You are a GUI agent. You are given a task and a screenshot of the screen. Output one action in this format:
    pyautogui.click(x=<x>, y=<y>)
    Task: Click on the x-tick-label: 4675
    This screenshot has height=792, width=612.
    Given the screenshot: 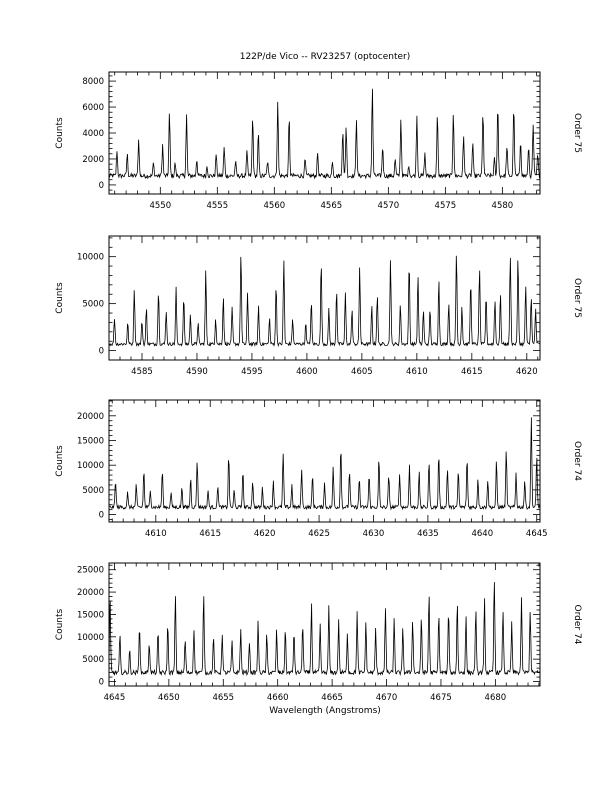 What is the action you would take?
    pyautogui.click(x=441, y=698)
    